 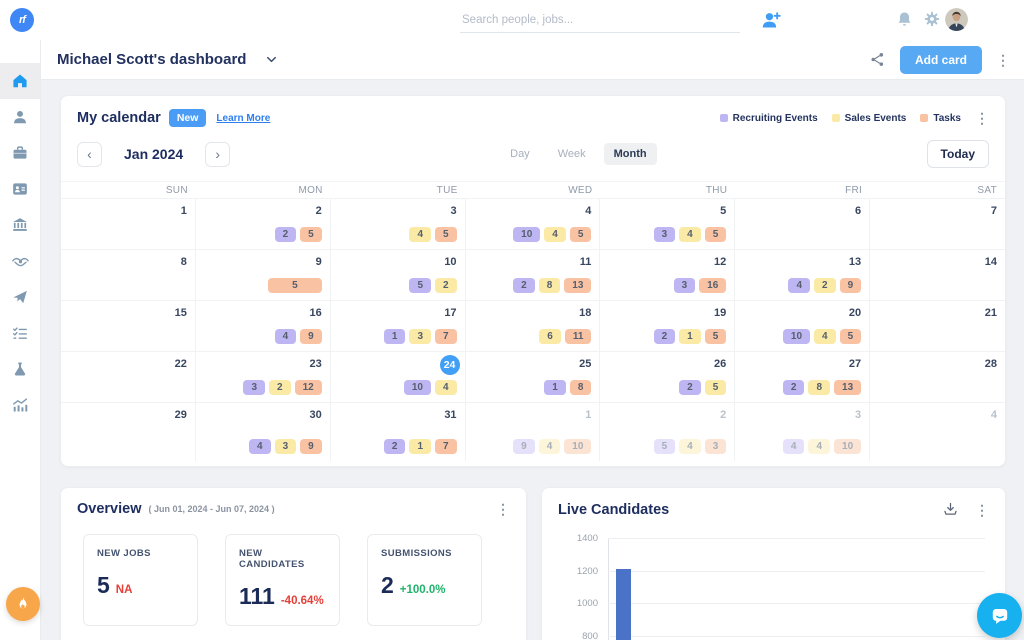 What do you see at coordinates (420, 285) in the screenshot?
I see `event-count-badge-recruiting: 5` at bounding box center [420, 285].